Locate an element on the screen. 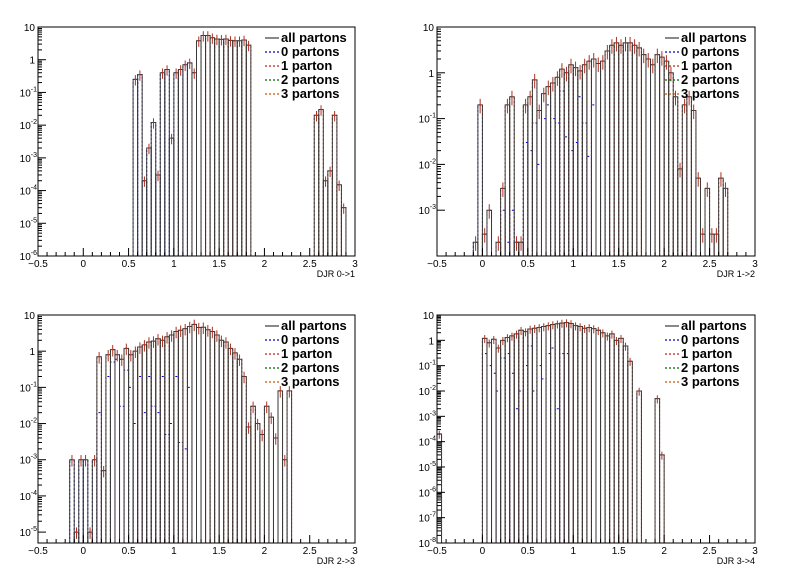  y-tick-label: 10⁻⁴ is located at coordinates (427, 442).